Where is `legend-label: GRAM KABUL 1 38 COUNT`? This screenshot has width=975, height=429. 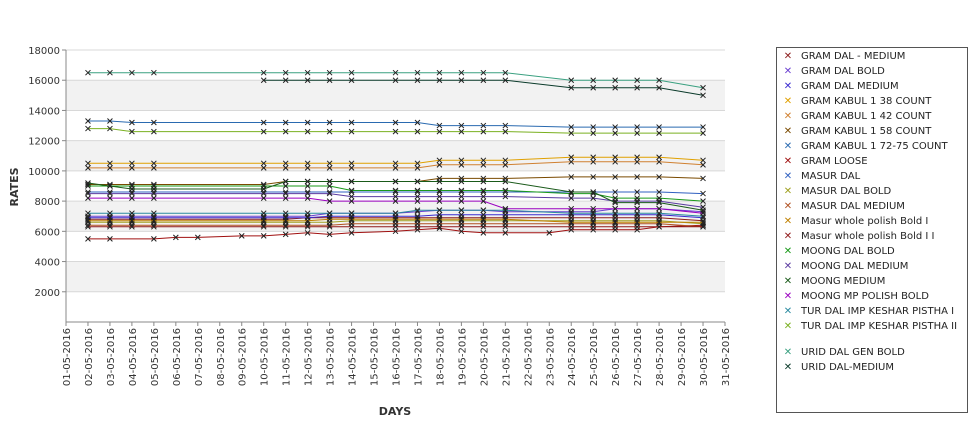
legend-label: GRAM KABUL 1 38 COUNT is located at coordinates (866, 101).